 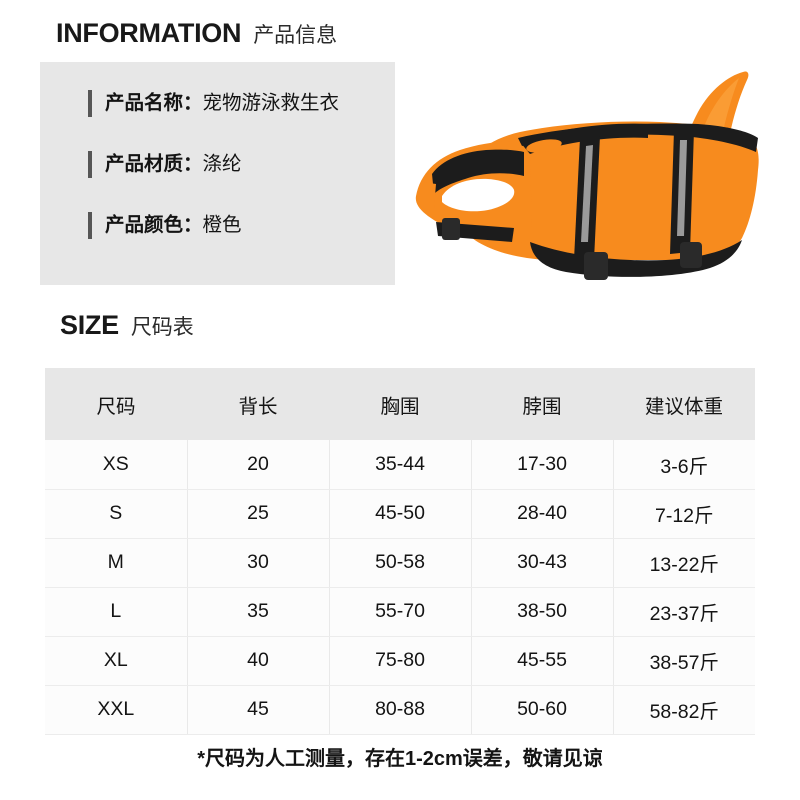 I want to click on cell-chest: 75-80, so click(x=400, y=661).